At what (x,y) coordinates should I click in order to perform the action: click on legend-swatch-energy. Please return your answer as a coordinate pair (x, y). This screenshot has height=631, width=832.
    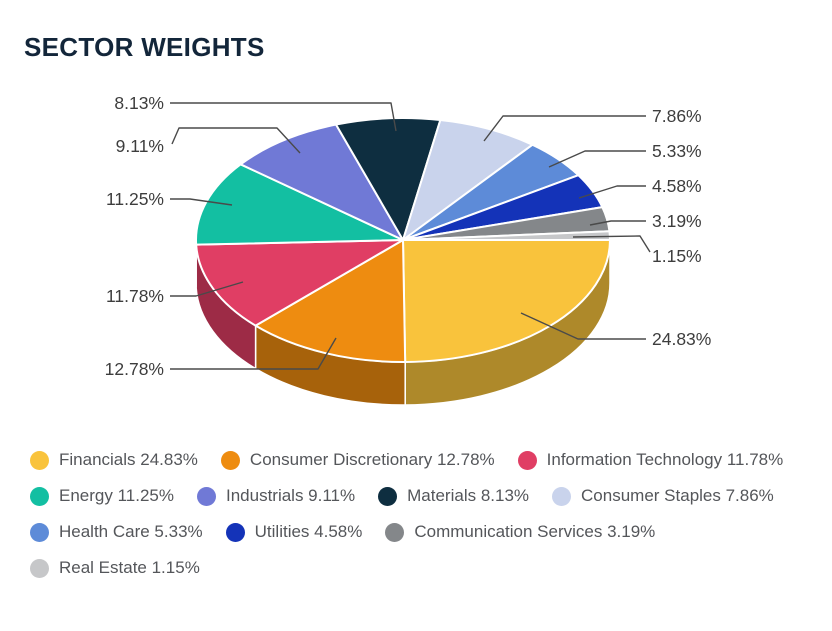
    Looking at the image, I should click on (39, 496).